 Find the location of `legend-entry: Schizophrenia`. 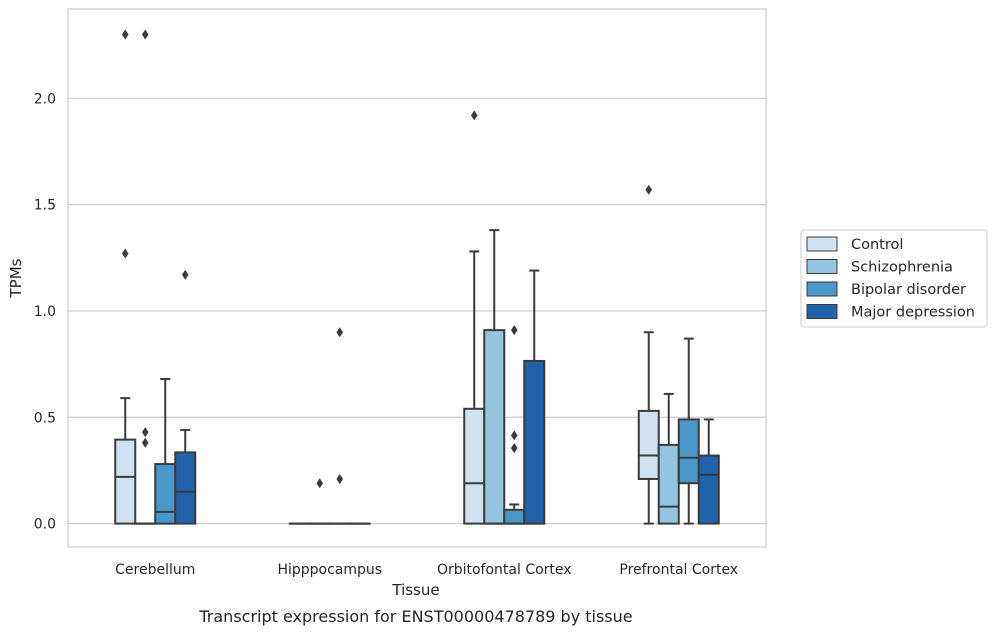

legend-entry: Schizophrenia is located at coordinates (902, 268).